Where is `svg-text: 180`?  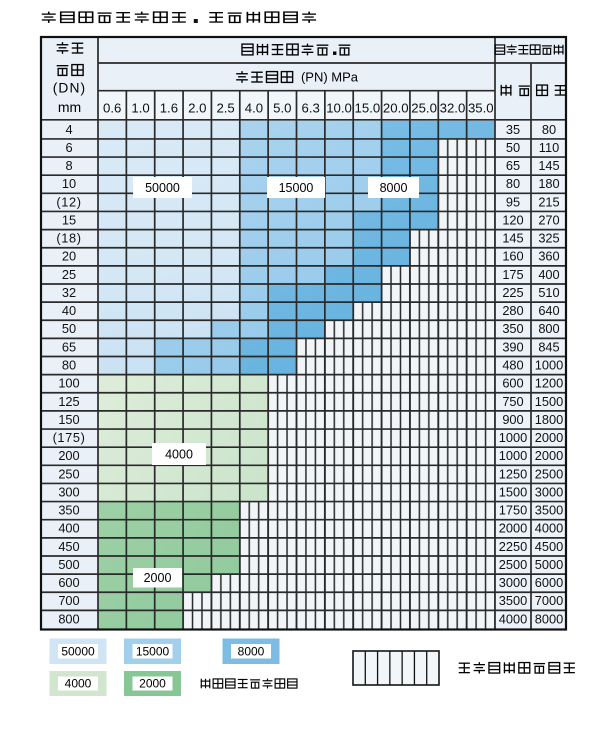
svg-text: 180 is located at coordinates (548, 183).